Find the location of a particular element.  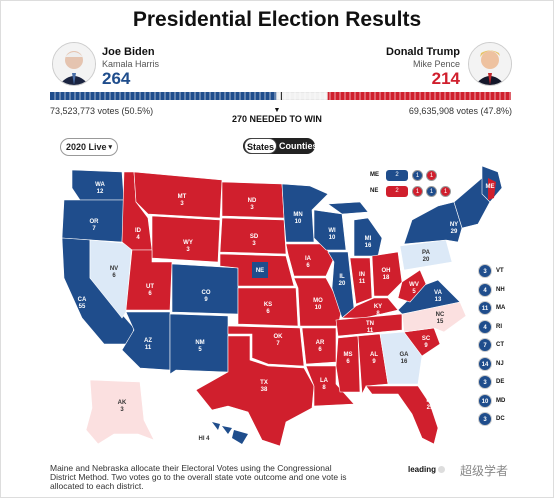

split-ne-district-3: 1 is located at coordinates (445, 191).